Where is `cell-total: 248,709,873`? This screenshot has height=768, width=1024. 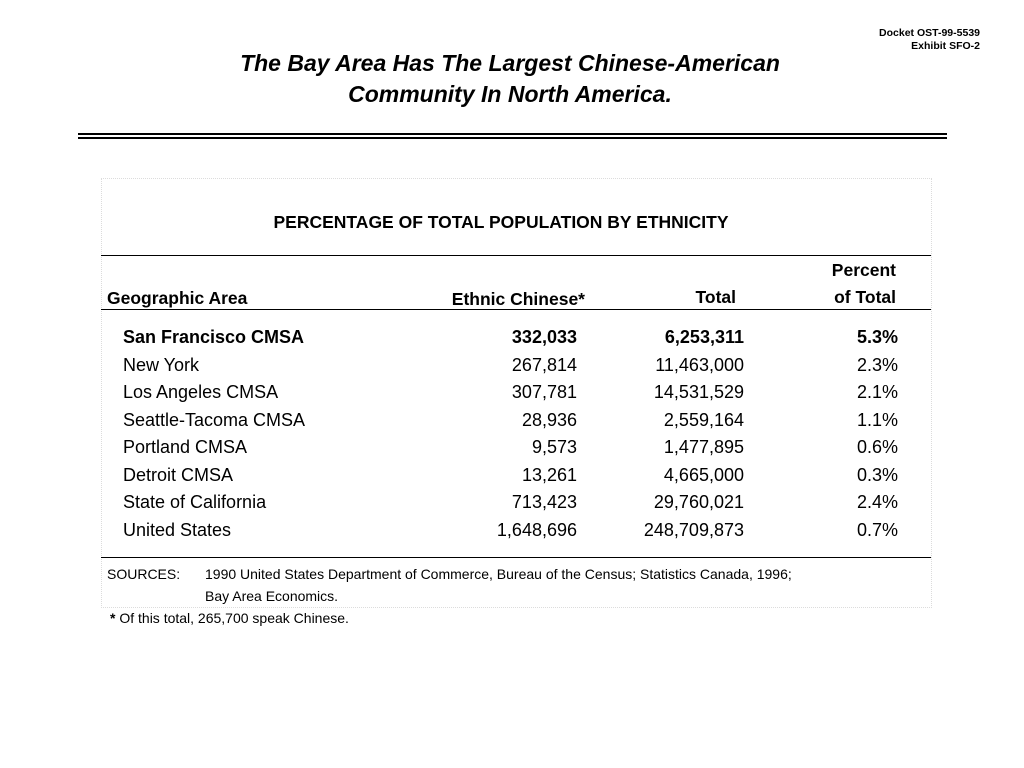
cell-total: 248,709,873 is located at coordinates (693, 529).